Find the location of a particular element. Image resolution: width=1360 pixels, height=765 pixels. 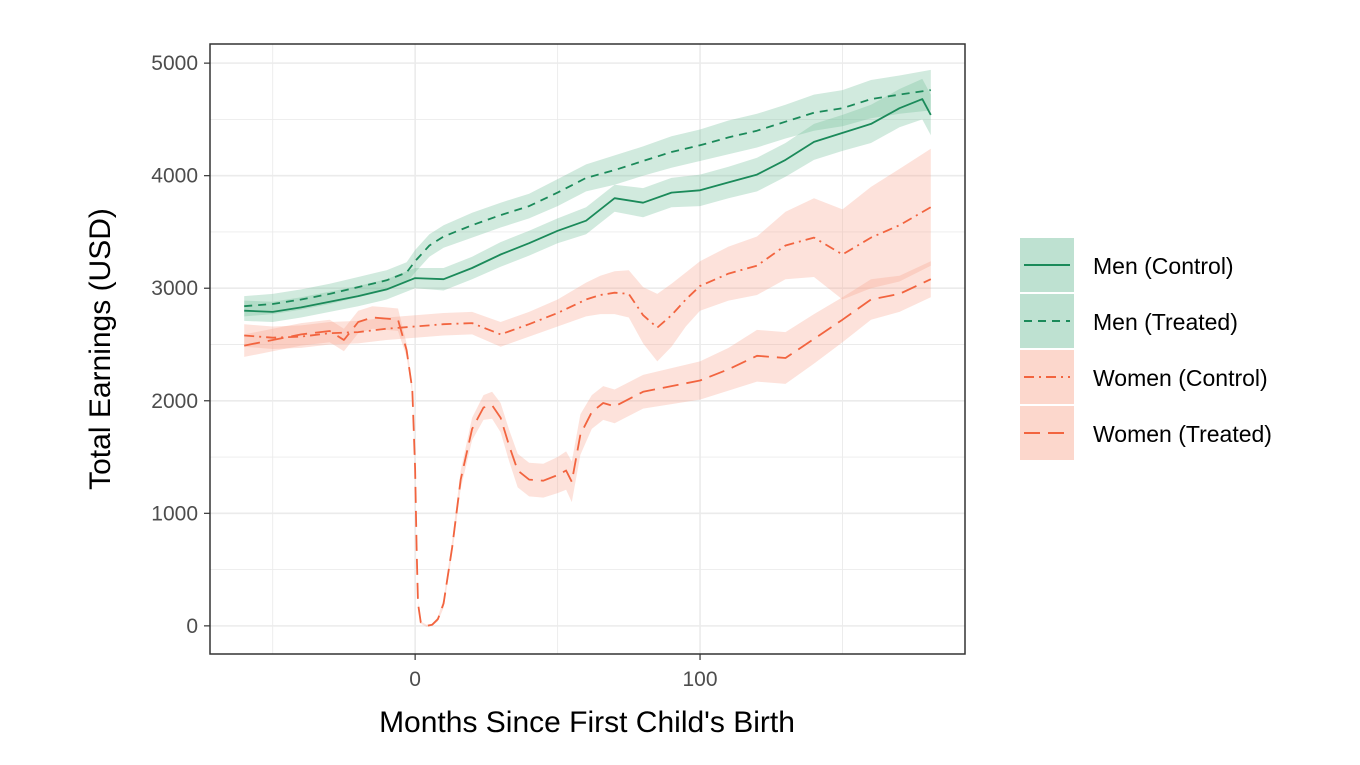

legend-label-women-treated: Women (Treated) is located at coordinates (1182, 434).